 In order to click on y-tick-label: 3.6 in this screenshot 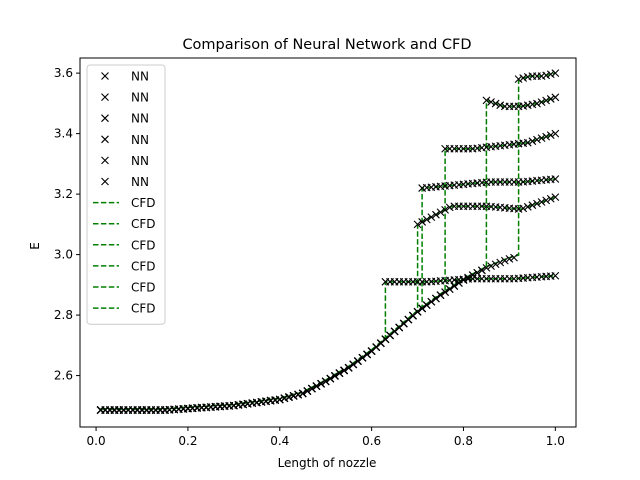, I will do `click(63, 73)`.